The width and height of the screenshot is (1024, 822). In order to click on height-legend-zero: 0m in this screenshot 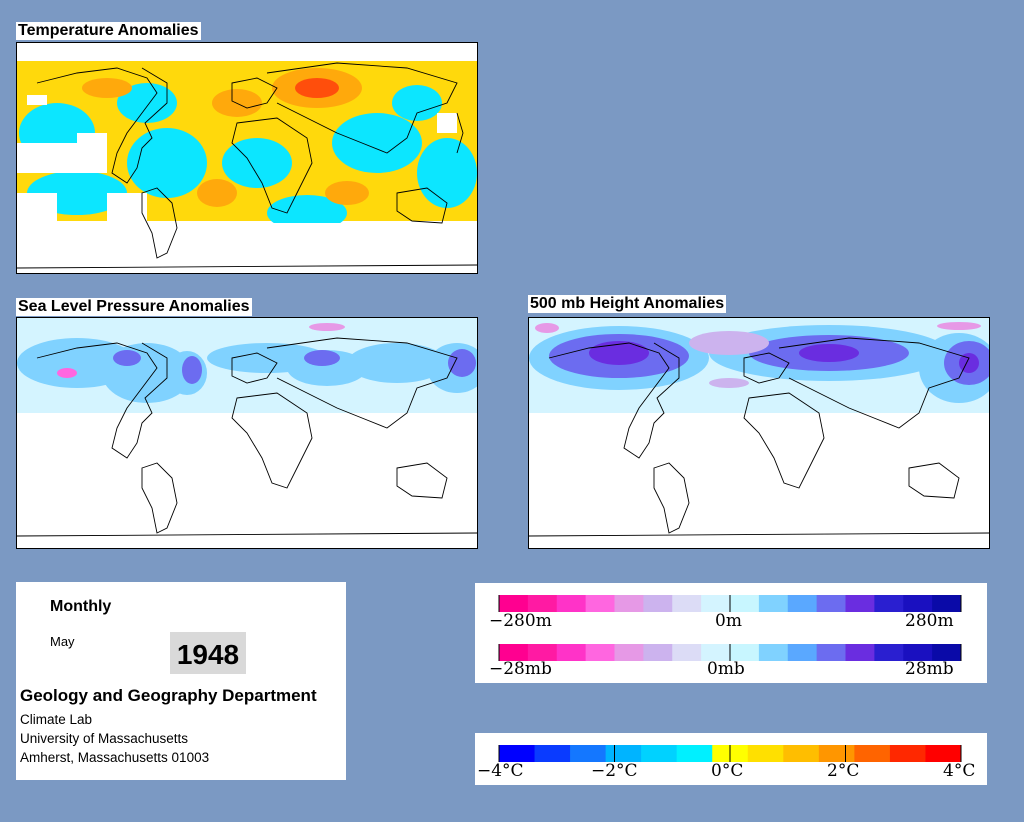, I will do `click(728, 621)`.